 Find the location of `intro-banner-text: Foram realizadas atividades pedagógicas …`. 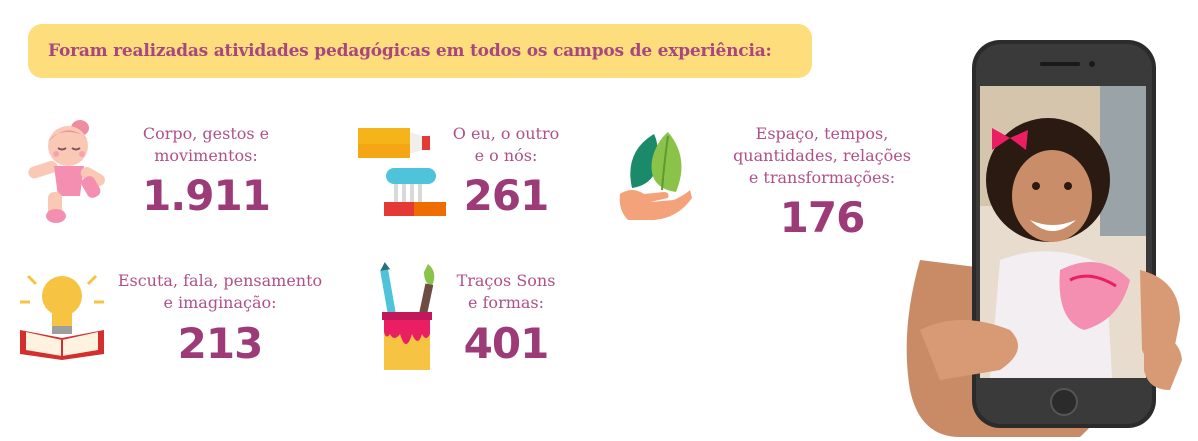

intro-banner-text: Foram realizadas atividades pedagógicas … is located at coordinates (410, 51).